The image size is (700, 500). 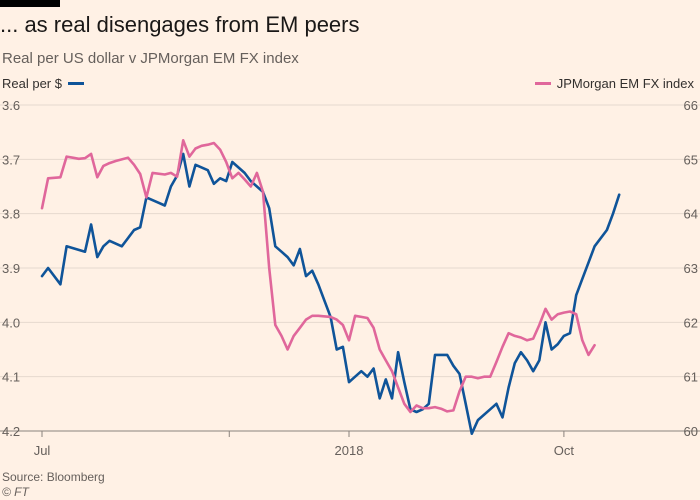 What do you see at coordinates (11, 214) in the screenshot?
I see `left-tick-label: 3.8` at bounding box center [11, 214].